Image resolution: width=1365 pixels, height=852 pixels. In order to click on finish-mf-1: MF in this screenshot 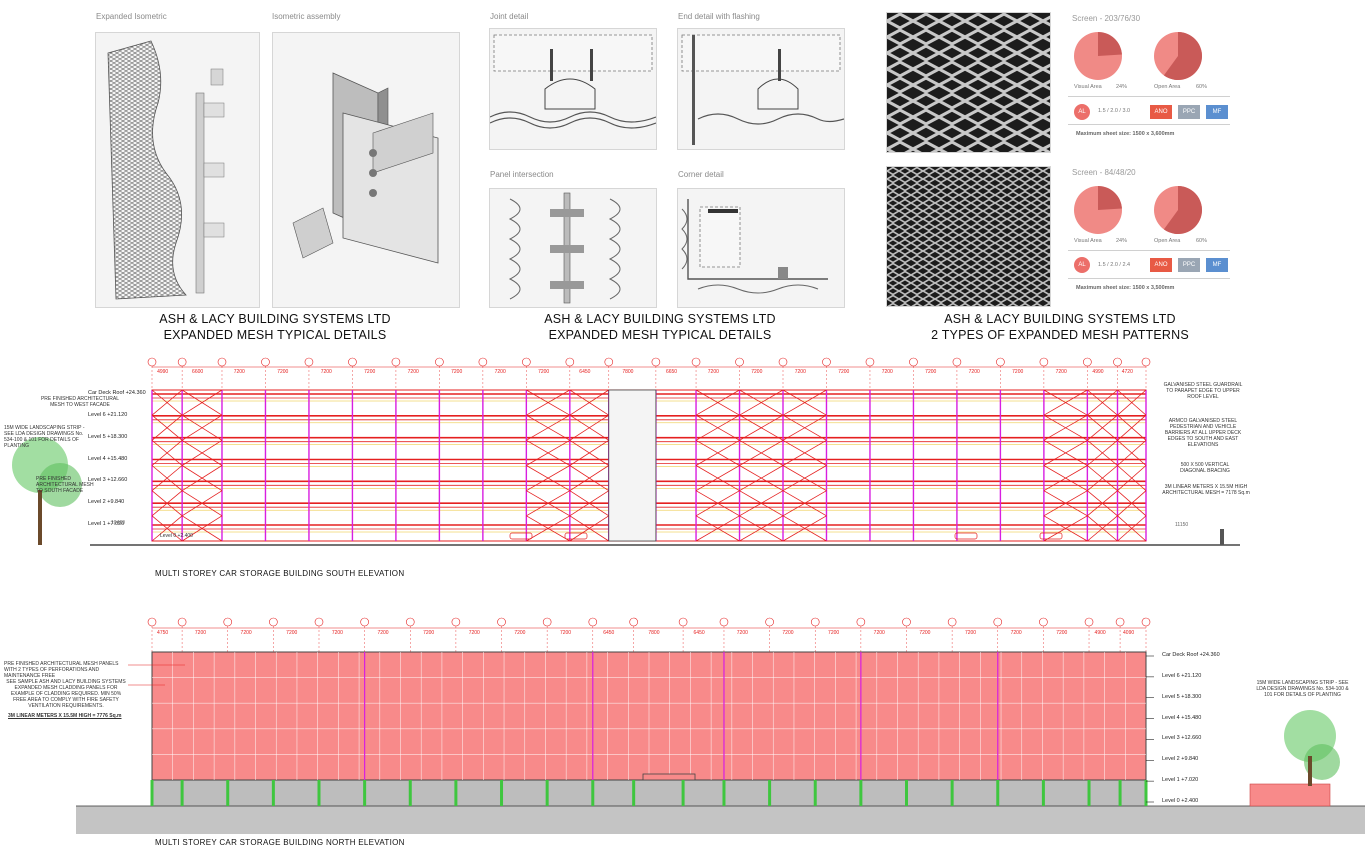, I will do `click(1217, 112)`.